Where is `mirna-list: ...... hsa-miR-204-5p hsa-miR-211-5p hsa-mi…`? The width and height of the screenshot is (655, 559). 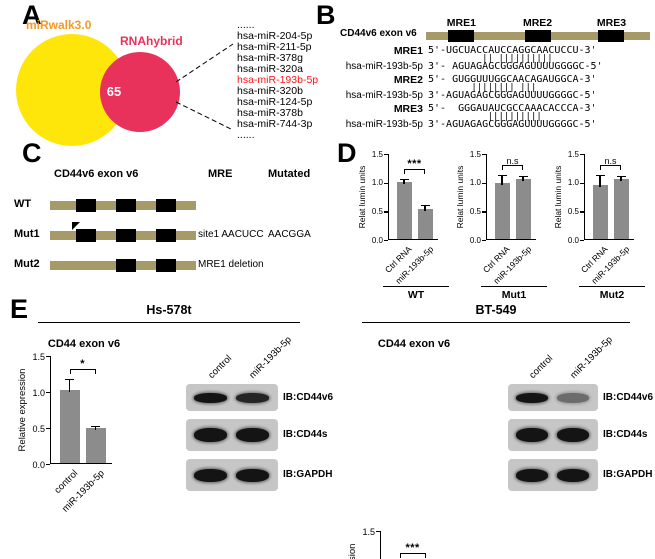 mirna-list: ...... hsa-miR-204-5p hsa-miR-211-5p hsa-mi… is located at coordinates (277, 80).